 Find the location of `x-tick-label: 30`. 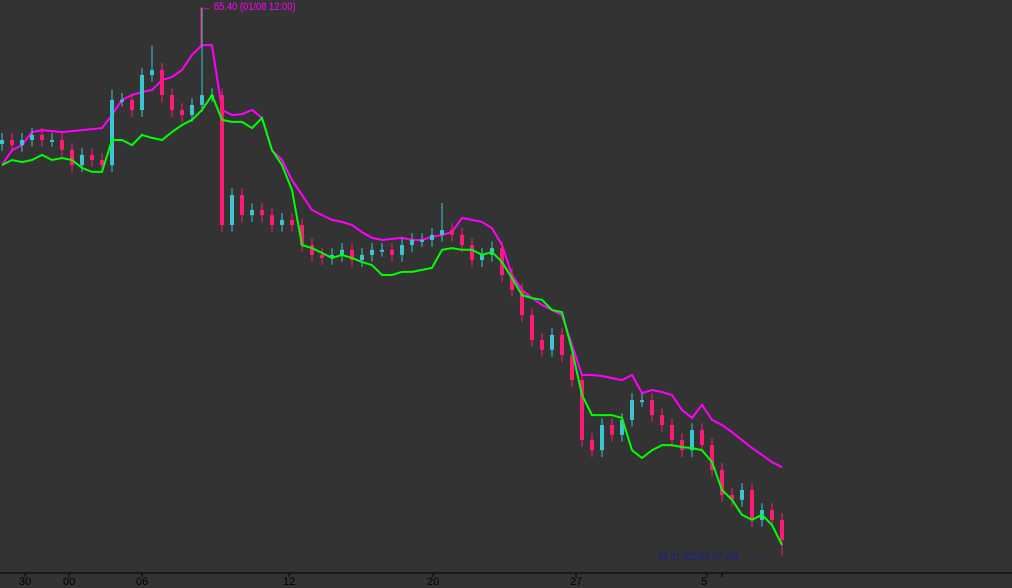

x-tick-label: 30 is located at coordinates (25, 582).